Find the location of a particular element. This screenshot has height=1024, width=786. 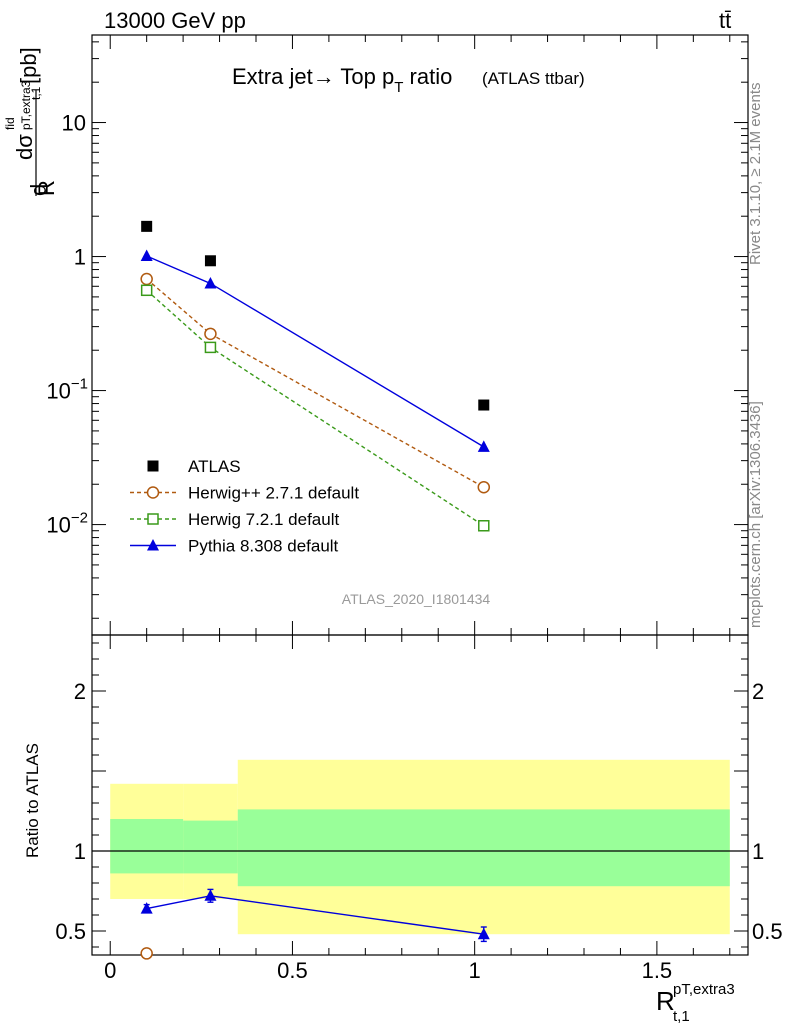

main-y-axis-label: d dσ fid pT,extra3 t,1 R [pb] is located at coordinates (31, 121).